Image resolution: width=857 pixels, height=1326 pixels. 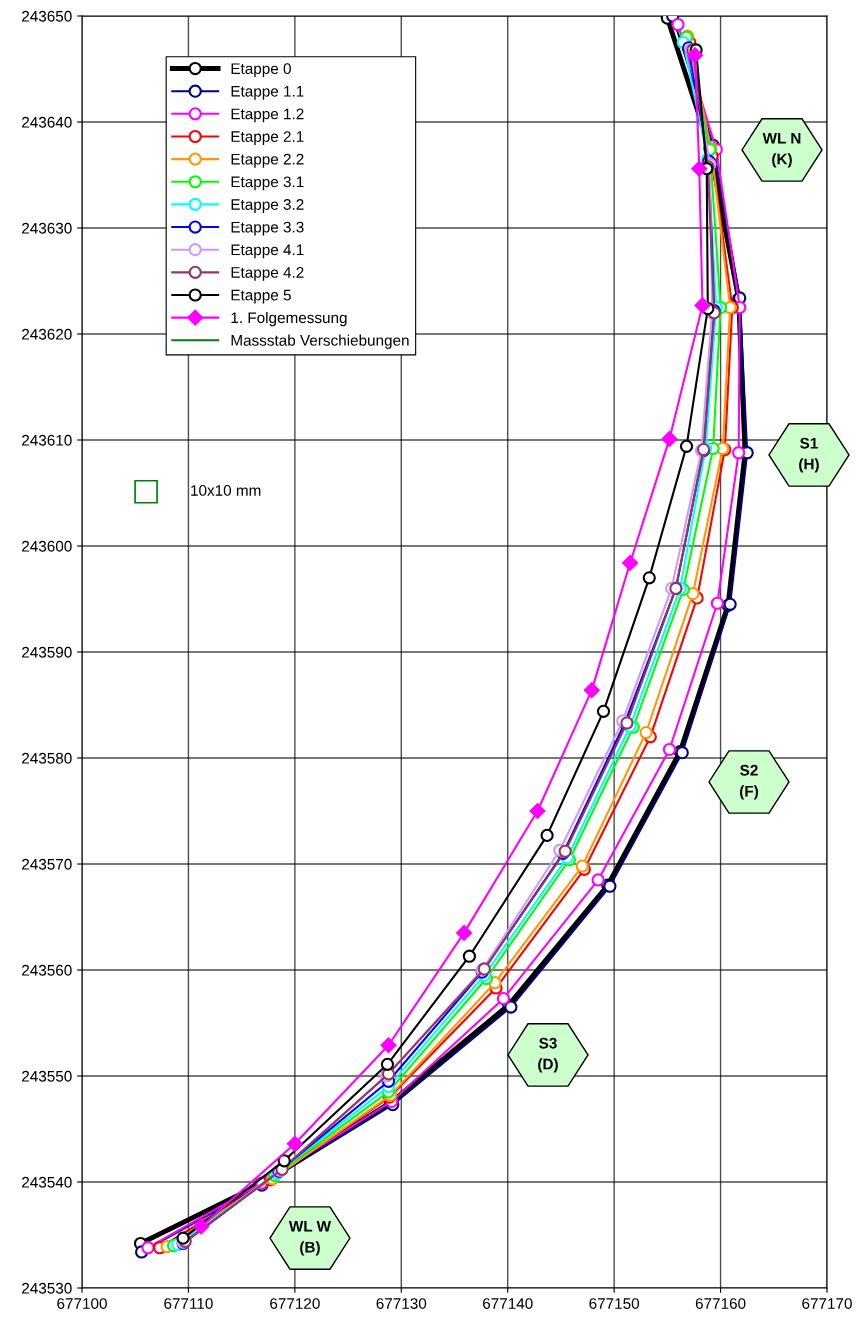 I want to click on y-tick-label: 243530, so click(x=47, y=1288).